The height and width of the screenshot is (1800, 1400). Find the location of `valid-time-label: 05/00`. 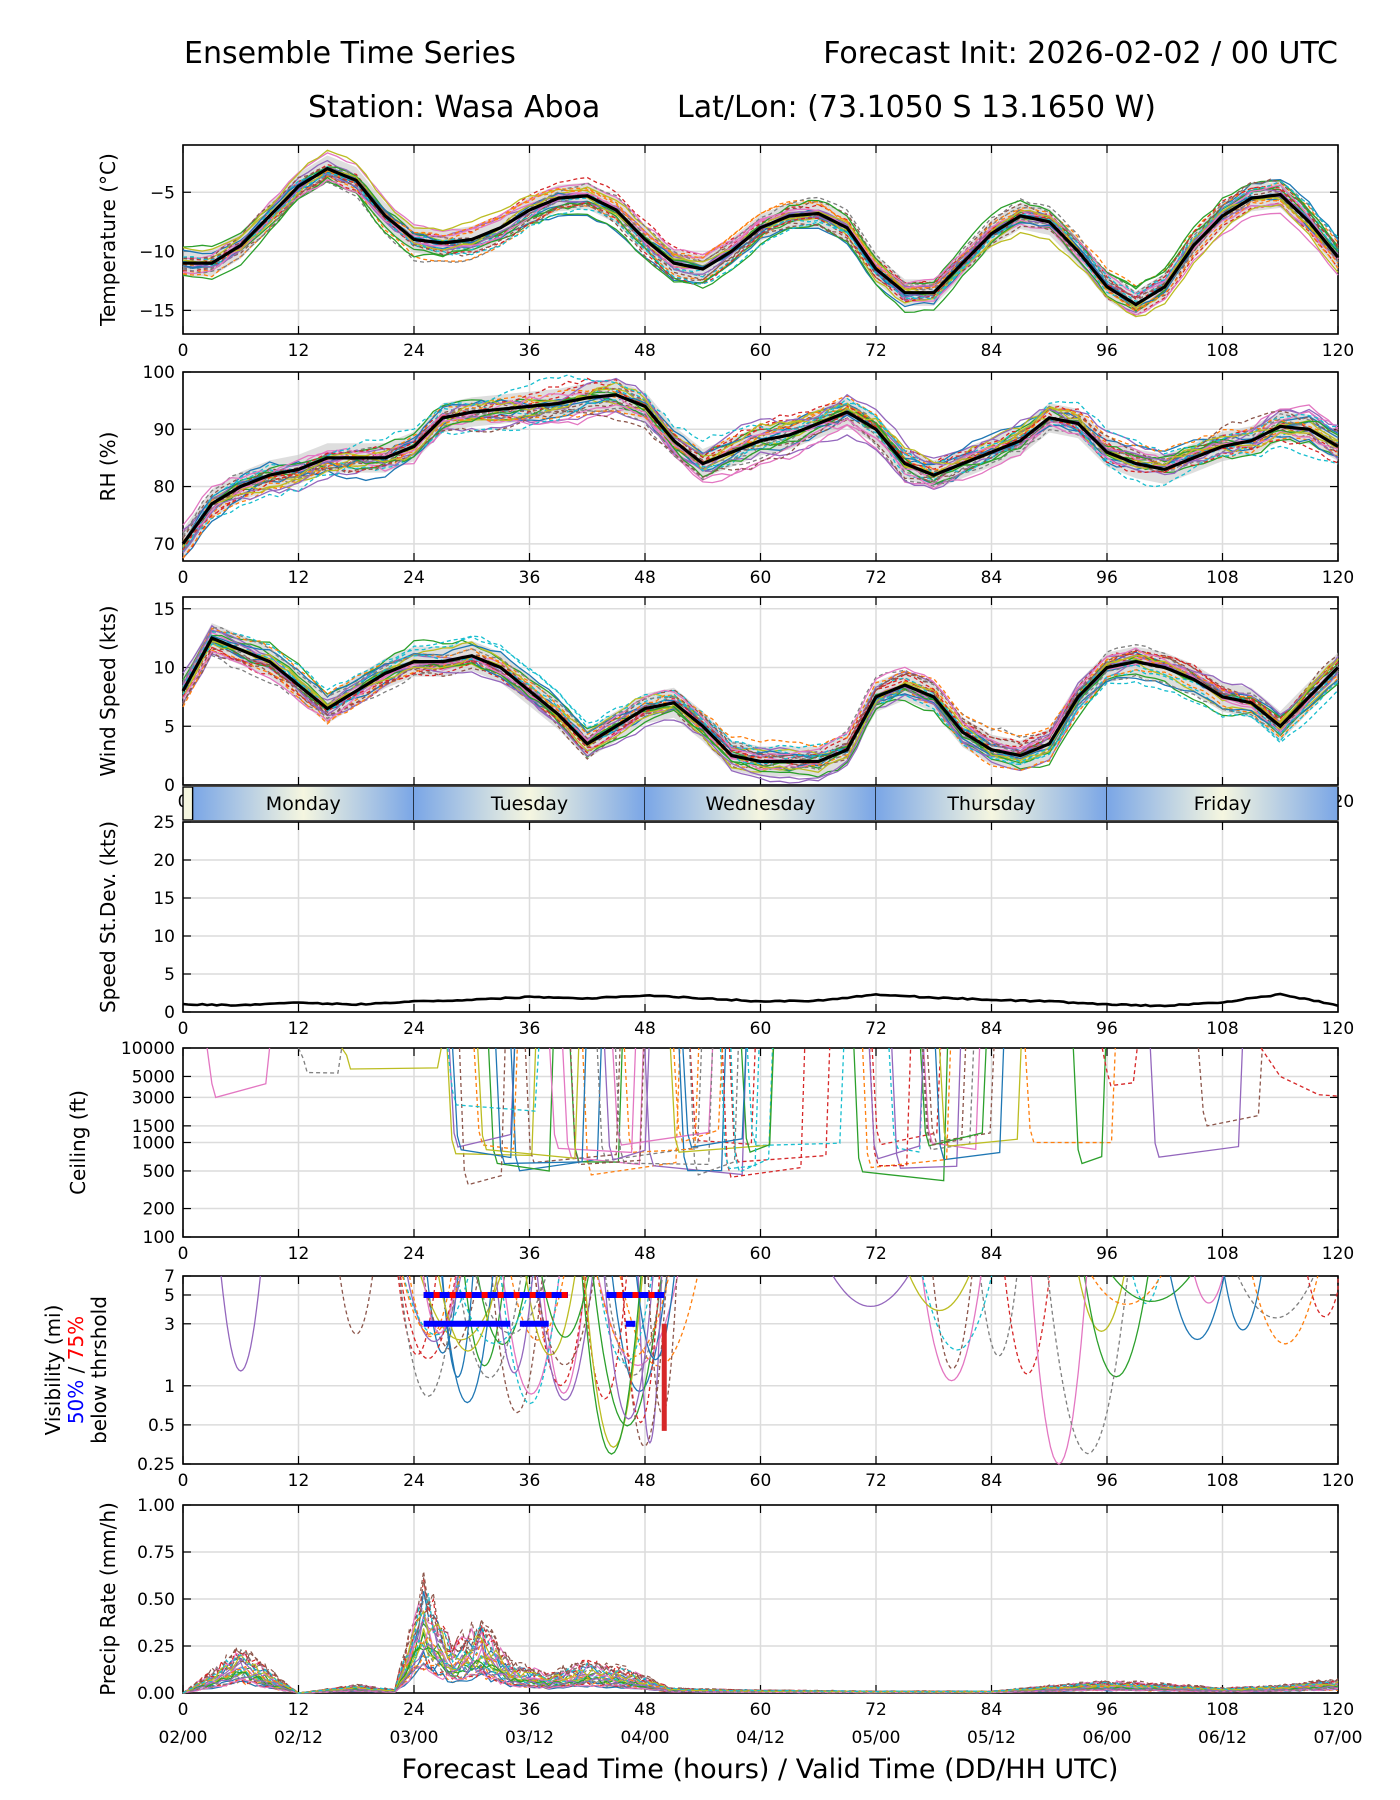

valid-time-label: 05/00 is located at coordinates (876, 1738).